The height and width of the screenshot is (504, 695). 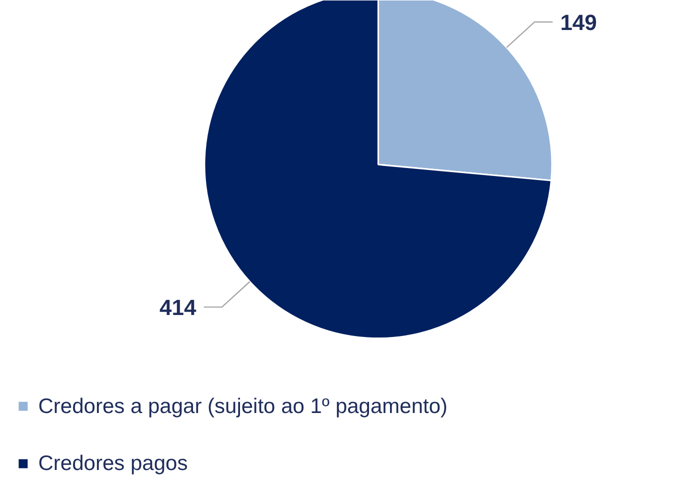 I want to click on legend-label: Credores pagos, so click(x=113, y=464).